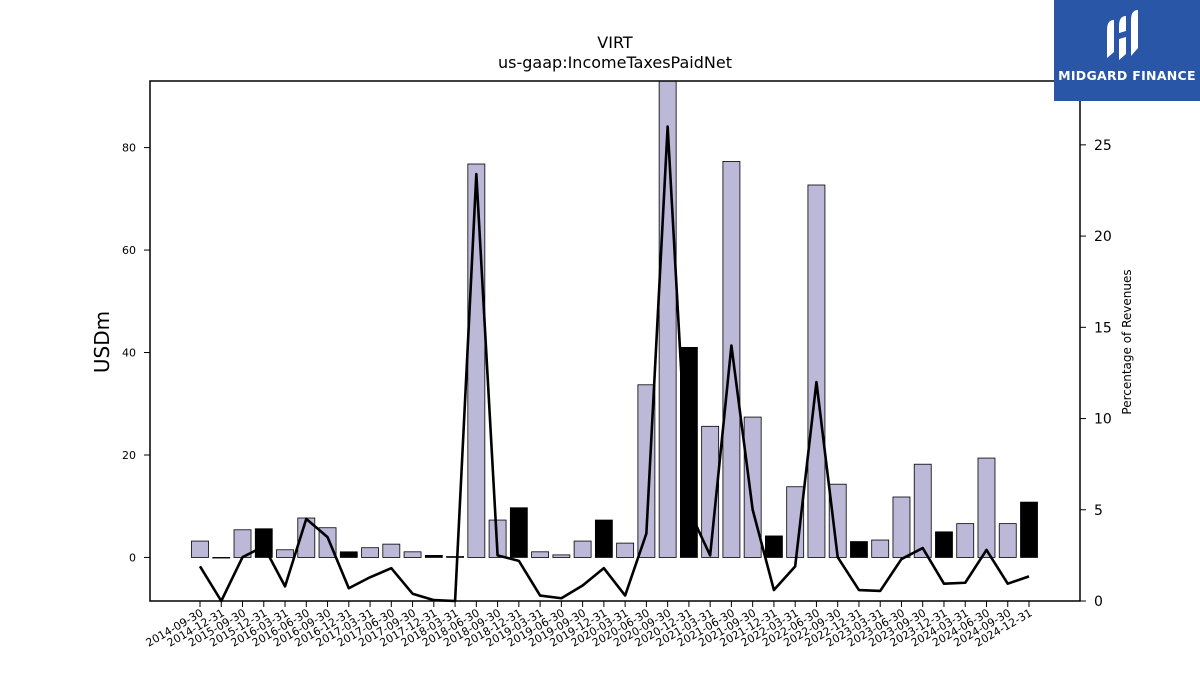  What do you see at coordinates (132, 557) in the screenshot?
I see `y-tick-label: 0` at bounding box center [132, 557].